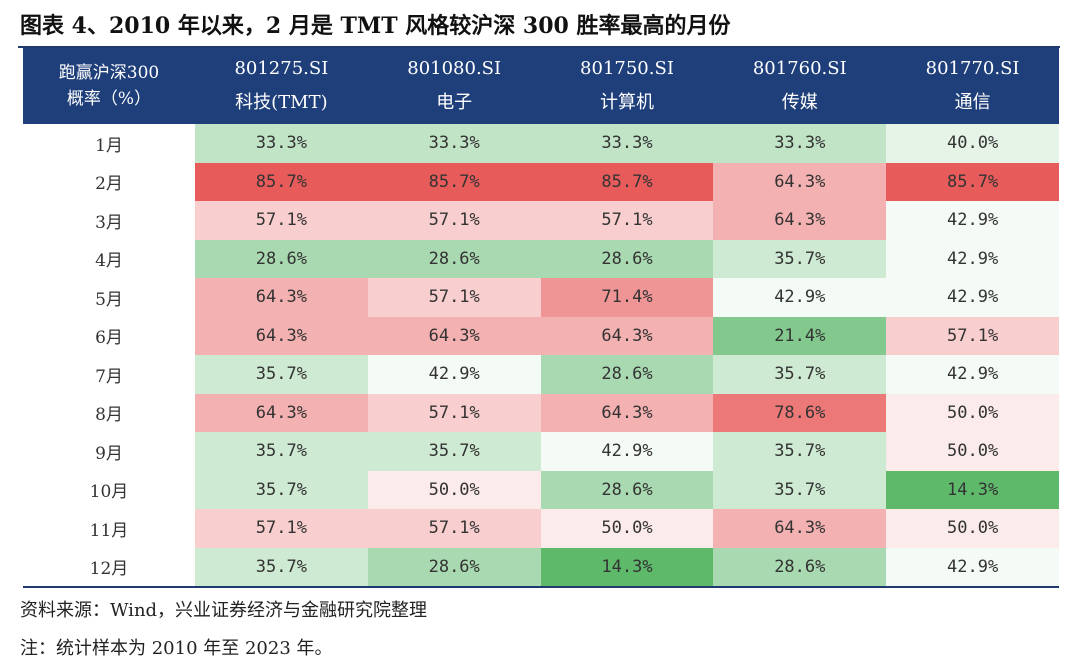 The height and width of the screenshot is (668, 1080). What do you see at coordinates (972, 86) in the screenshot?
I see `column-header: 801770.SI 通信` at bounding box center [972, 86].